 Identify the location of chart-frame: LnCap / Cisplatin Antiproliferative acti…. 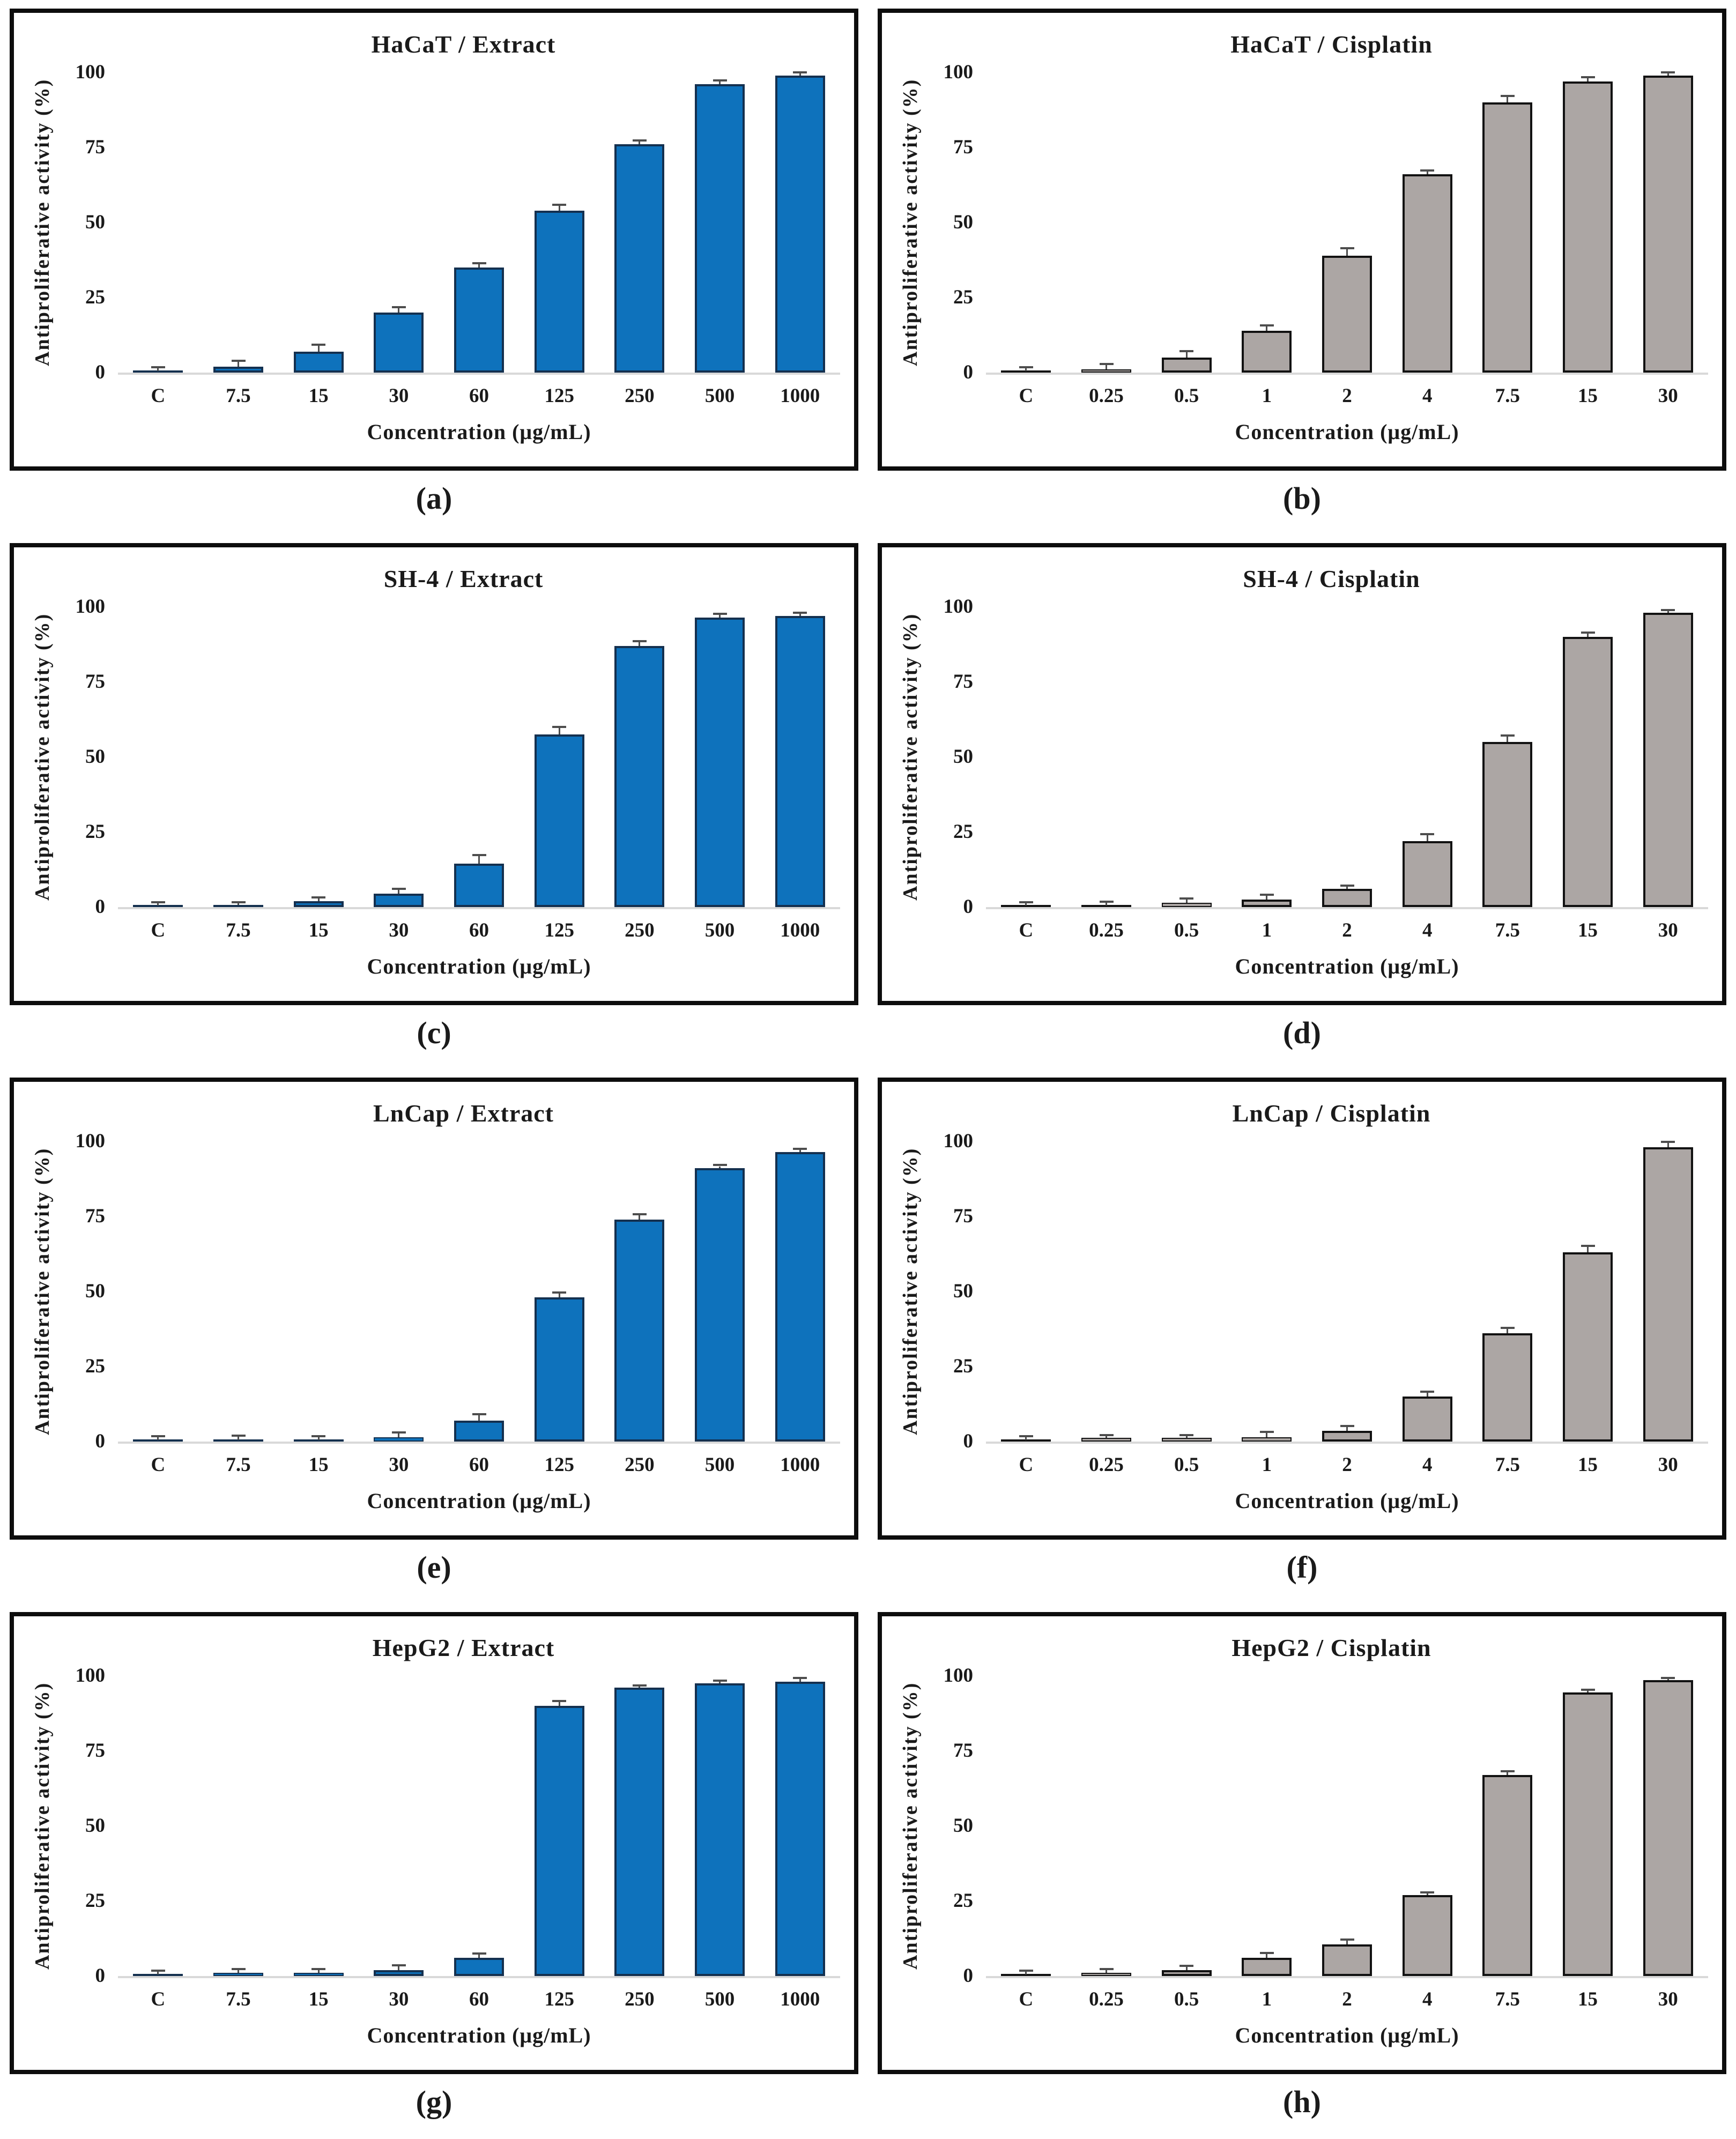
(1302, 1309).